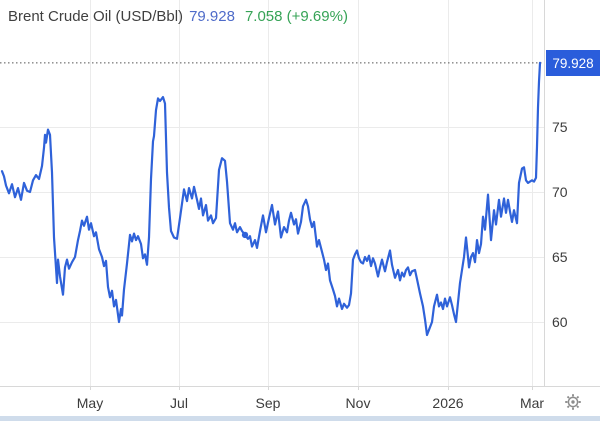 Image resolution: width=600 pixels, height=421 pixels. Describe the element at coordinates (212, 16) in the screenshot. I see `last-price-value: 79.928` at that location.